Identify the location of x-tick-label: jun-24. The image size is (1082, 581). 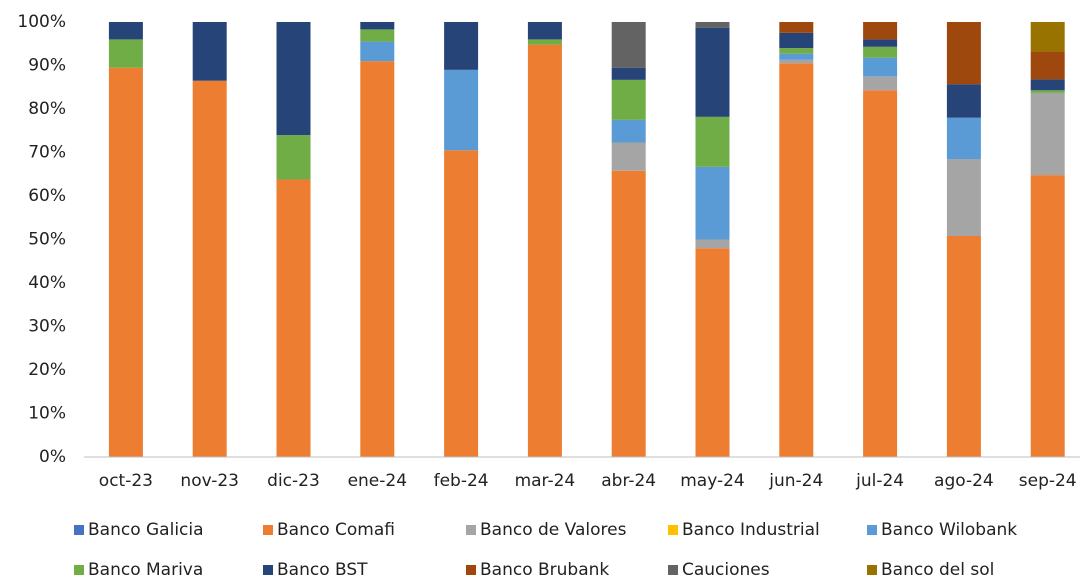
(795, 481).